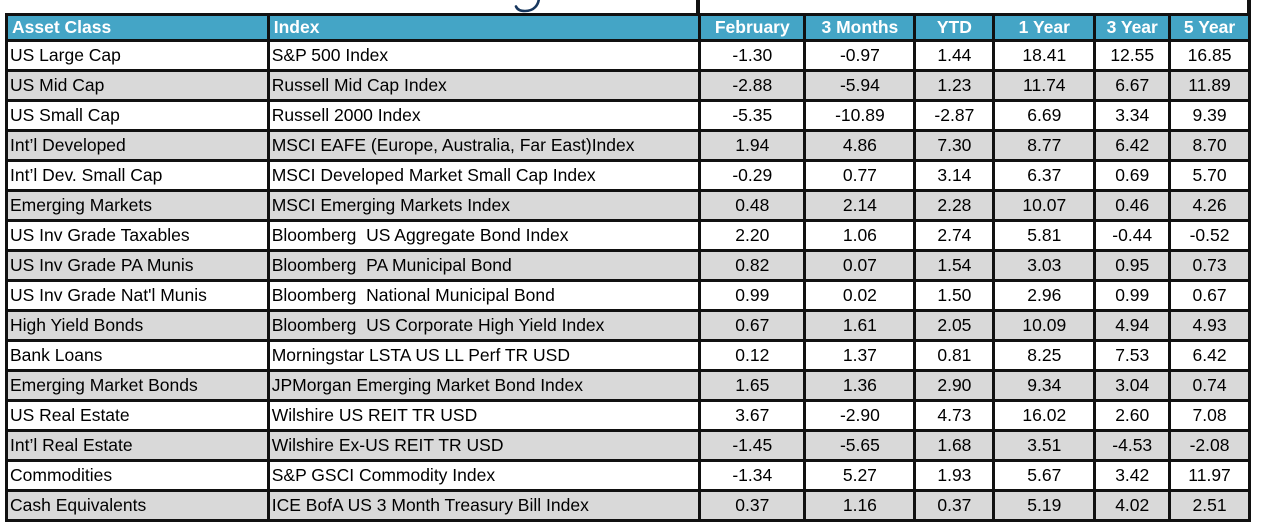 The image size is (1262, 532). What do you see at coordinates (1044, 265) in the screenshot?
I see `value-cell-one_year: 3.03` at bounding box center [1044, 265].